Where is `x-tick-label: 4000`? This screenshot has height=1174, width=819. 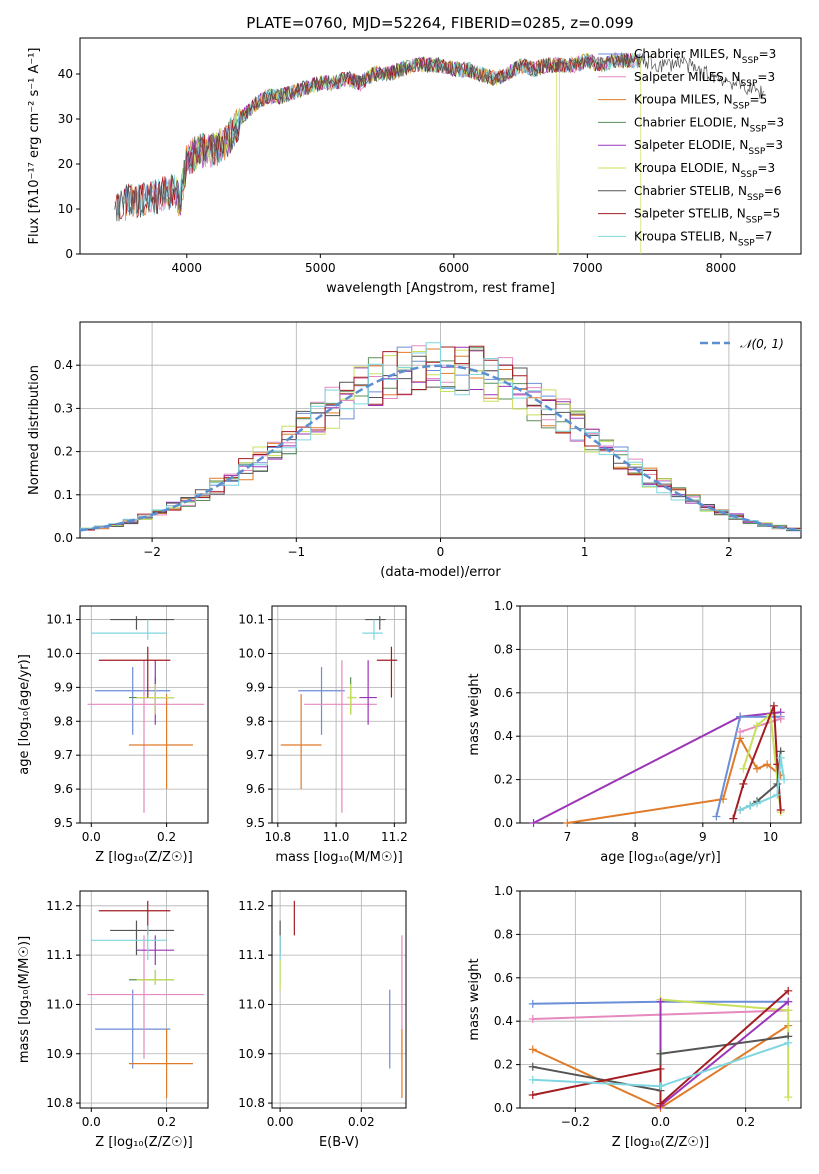 x-tick-label: 4000 is located at coordinates (187, 268).